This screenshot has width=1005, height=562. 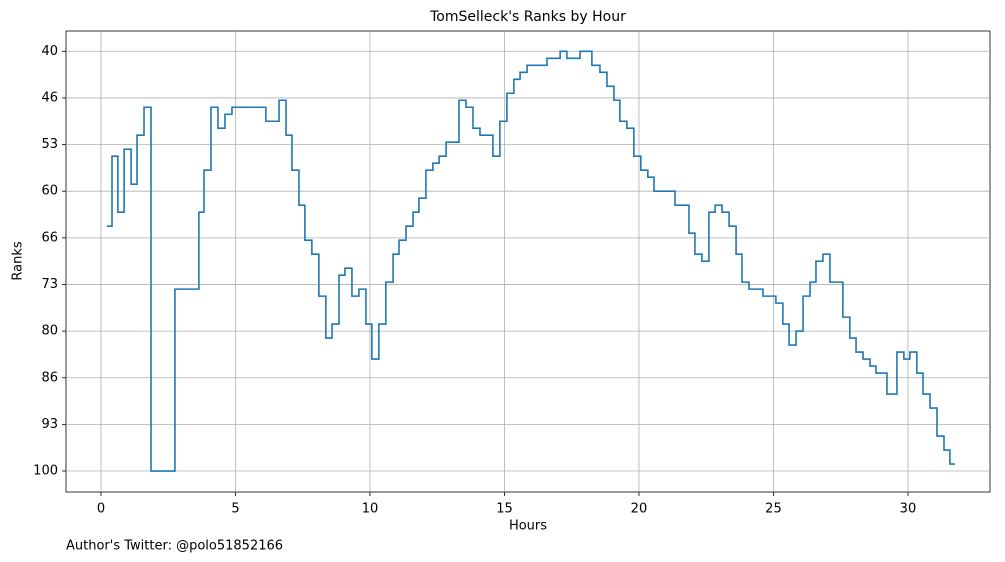 I want to click on y-tick-label: 40, so click(x=49, y=51).